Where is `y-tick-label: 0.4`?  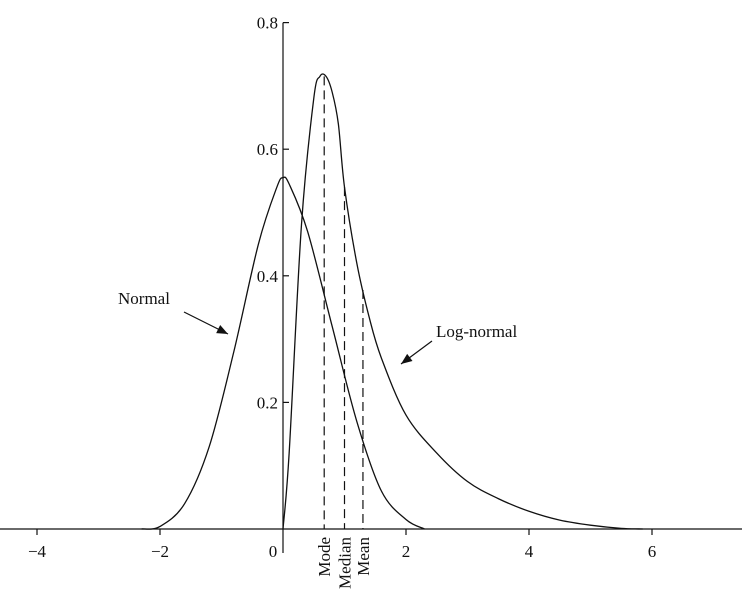
y-tick-label: 0.4 is located at coordinates (268, 276).